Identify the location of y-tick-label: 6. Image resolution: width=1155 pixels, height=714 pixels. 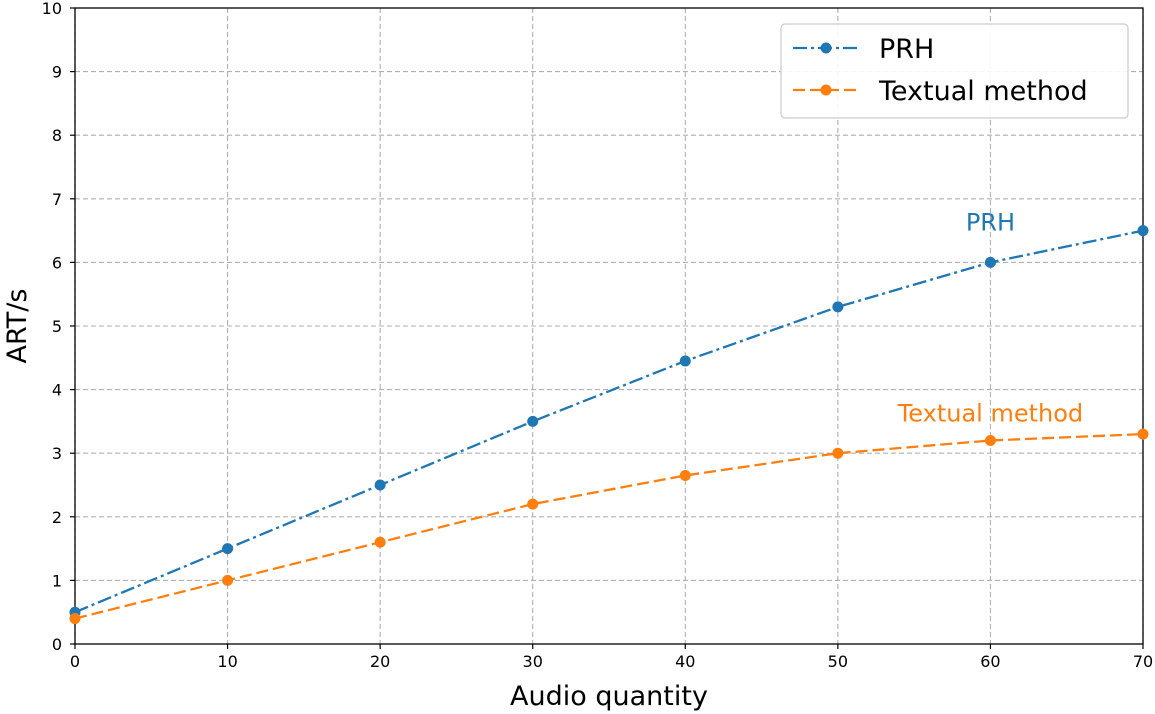
(57, 262).